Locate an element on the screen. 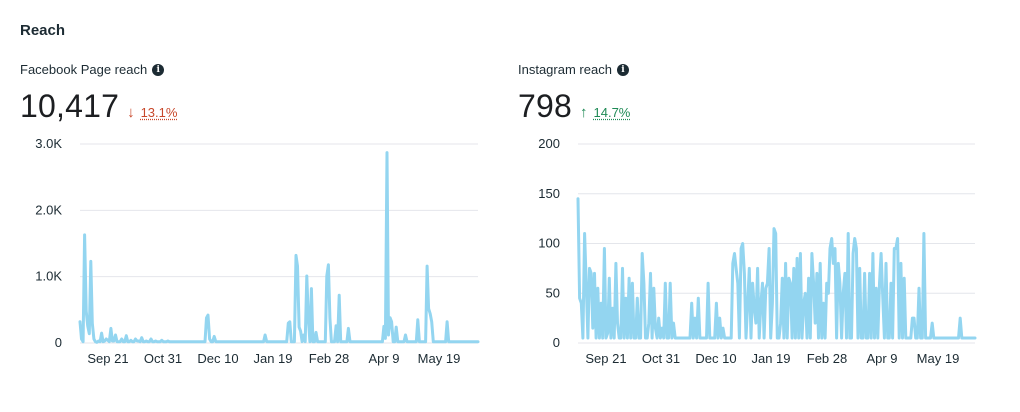  0-y-tick-label: 1.0K is located at coordinates (48, 276).